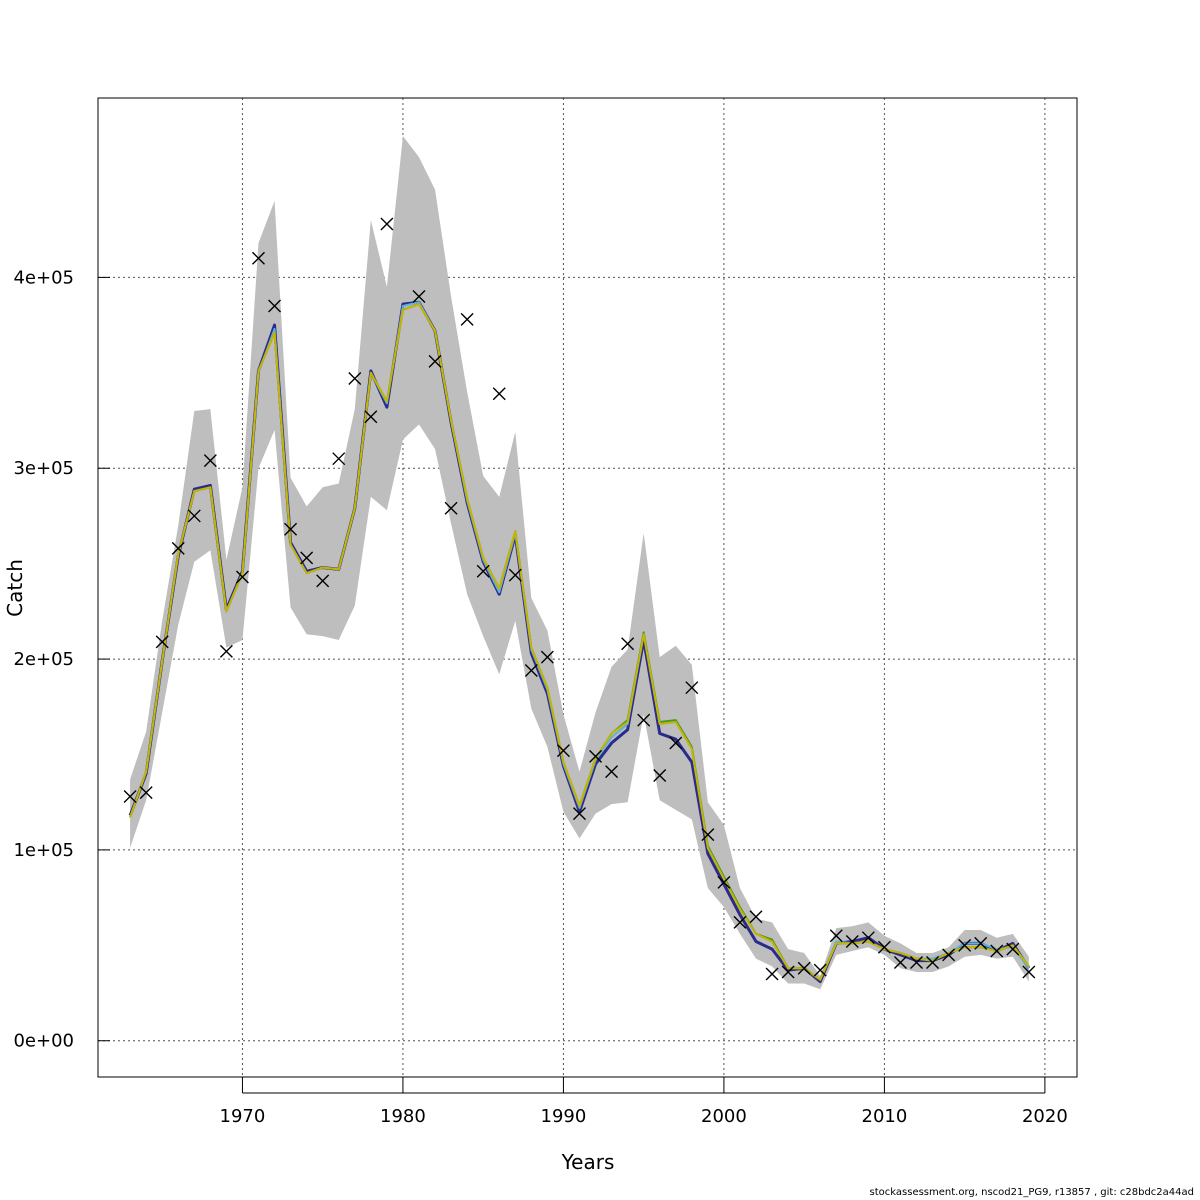 The image size is (1200, 1200). Describe the element at coordinates (564, 1116) in the screenshot. I see `x-tick-label: 1990` at that location.